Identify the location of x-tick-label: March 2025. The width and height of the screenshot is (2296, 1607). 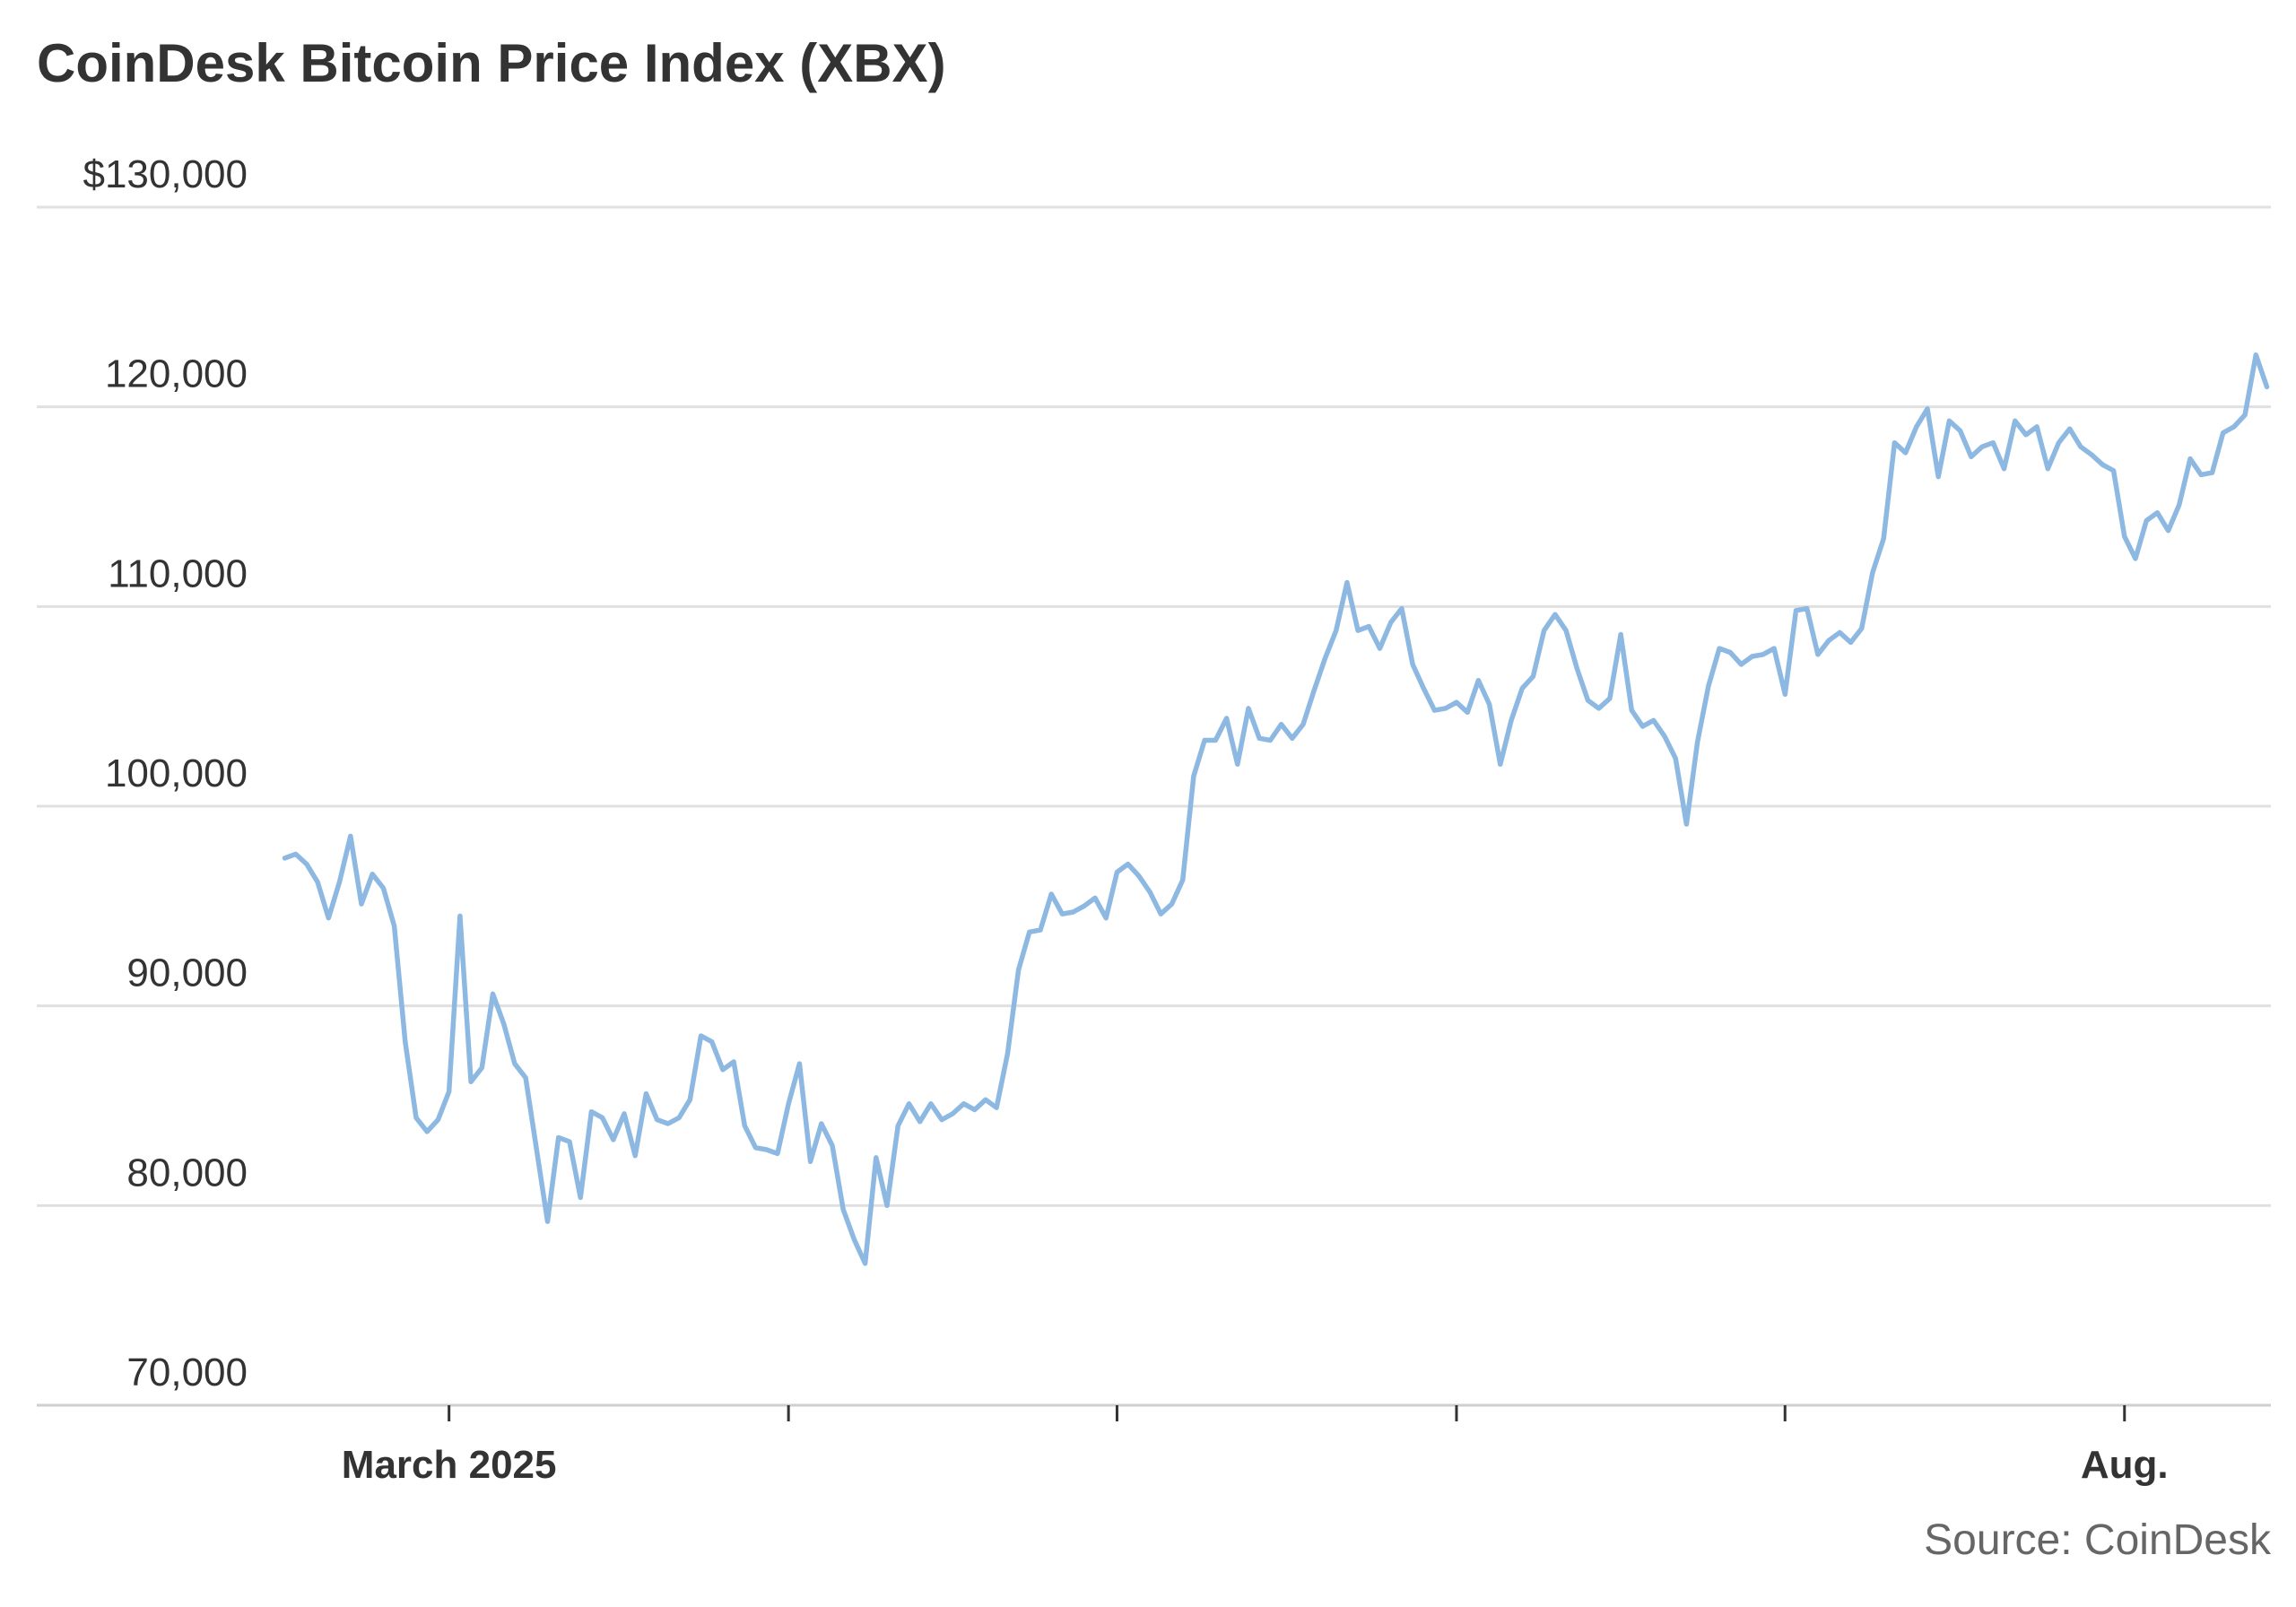
(449, 1465).